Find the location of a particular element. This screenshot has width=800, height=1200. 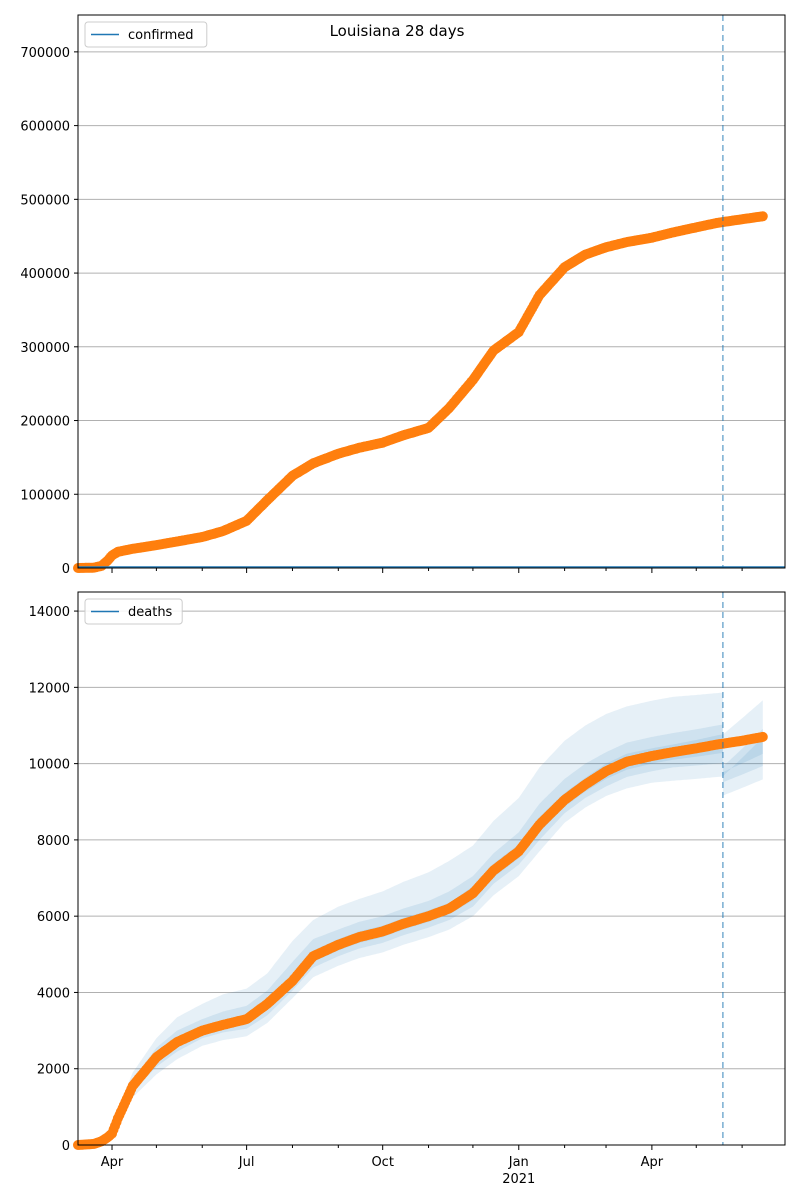

forecast-band-inner is located at coordinates (742, 757).